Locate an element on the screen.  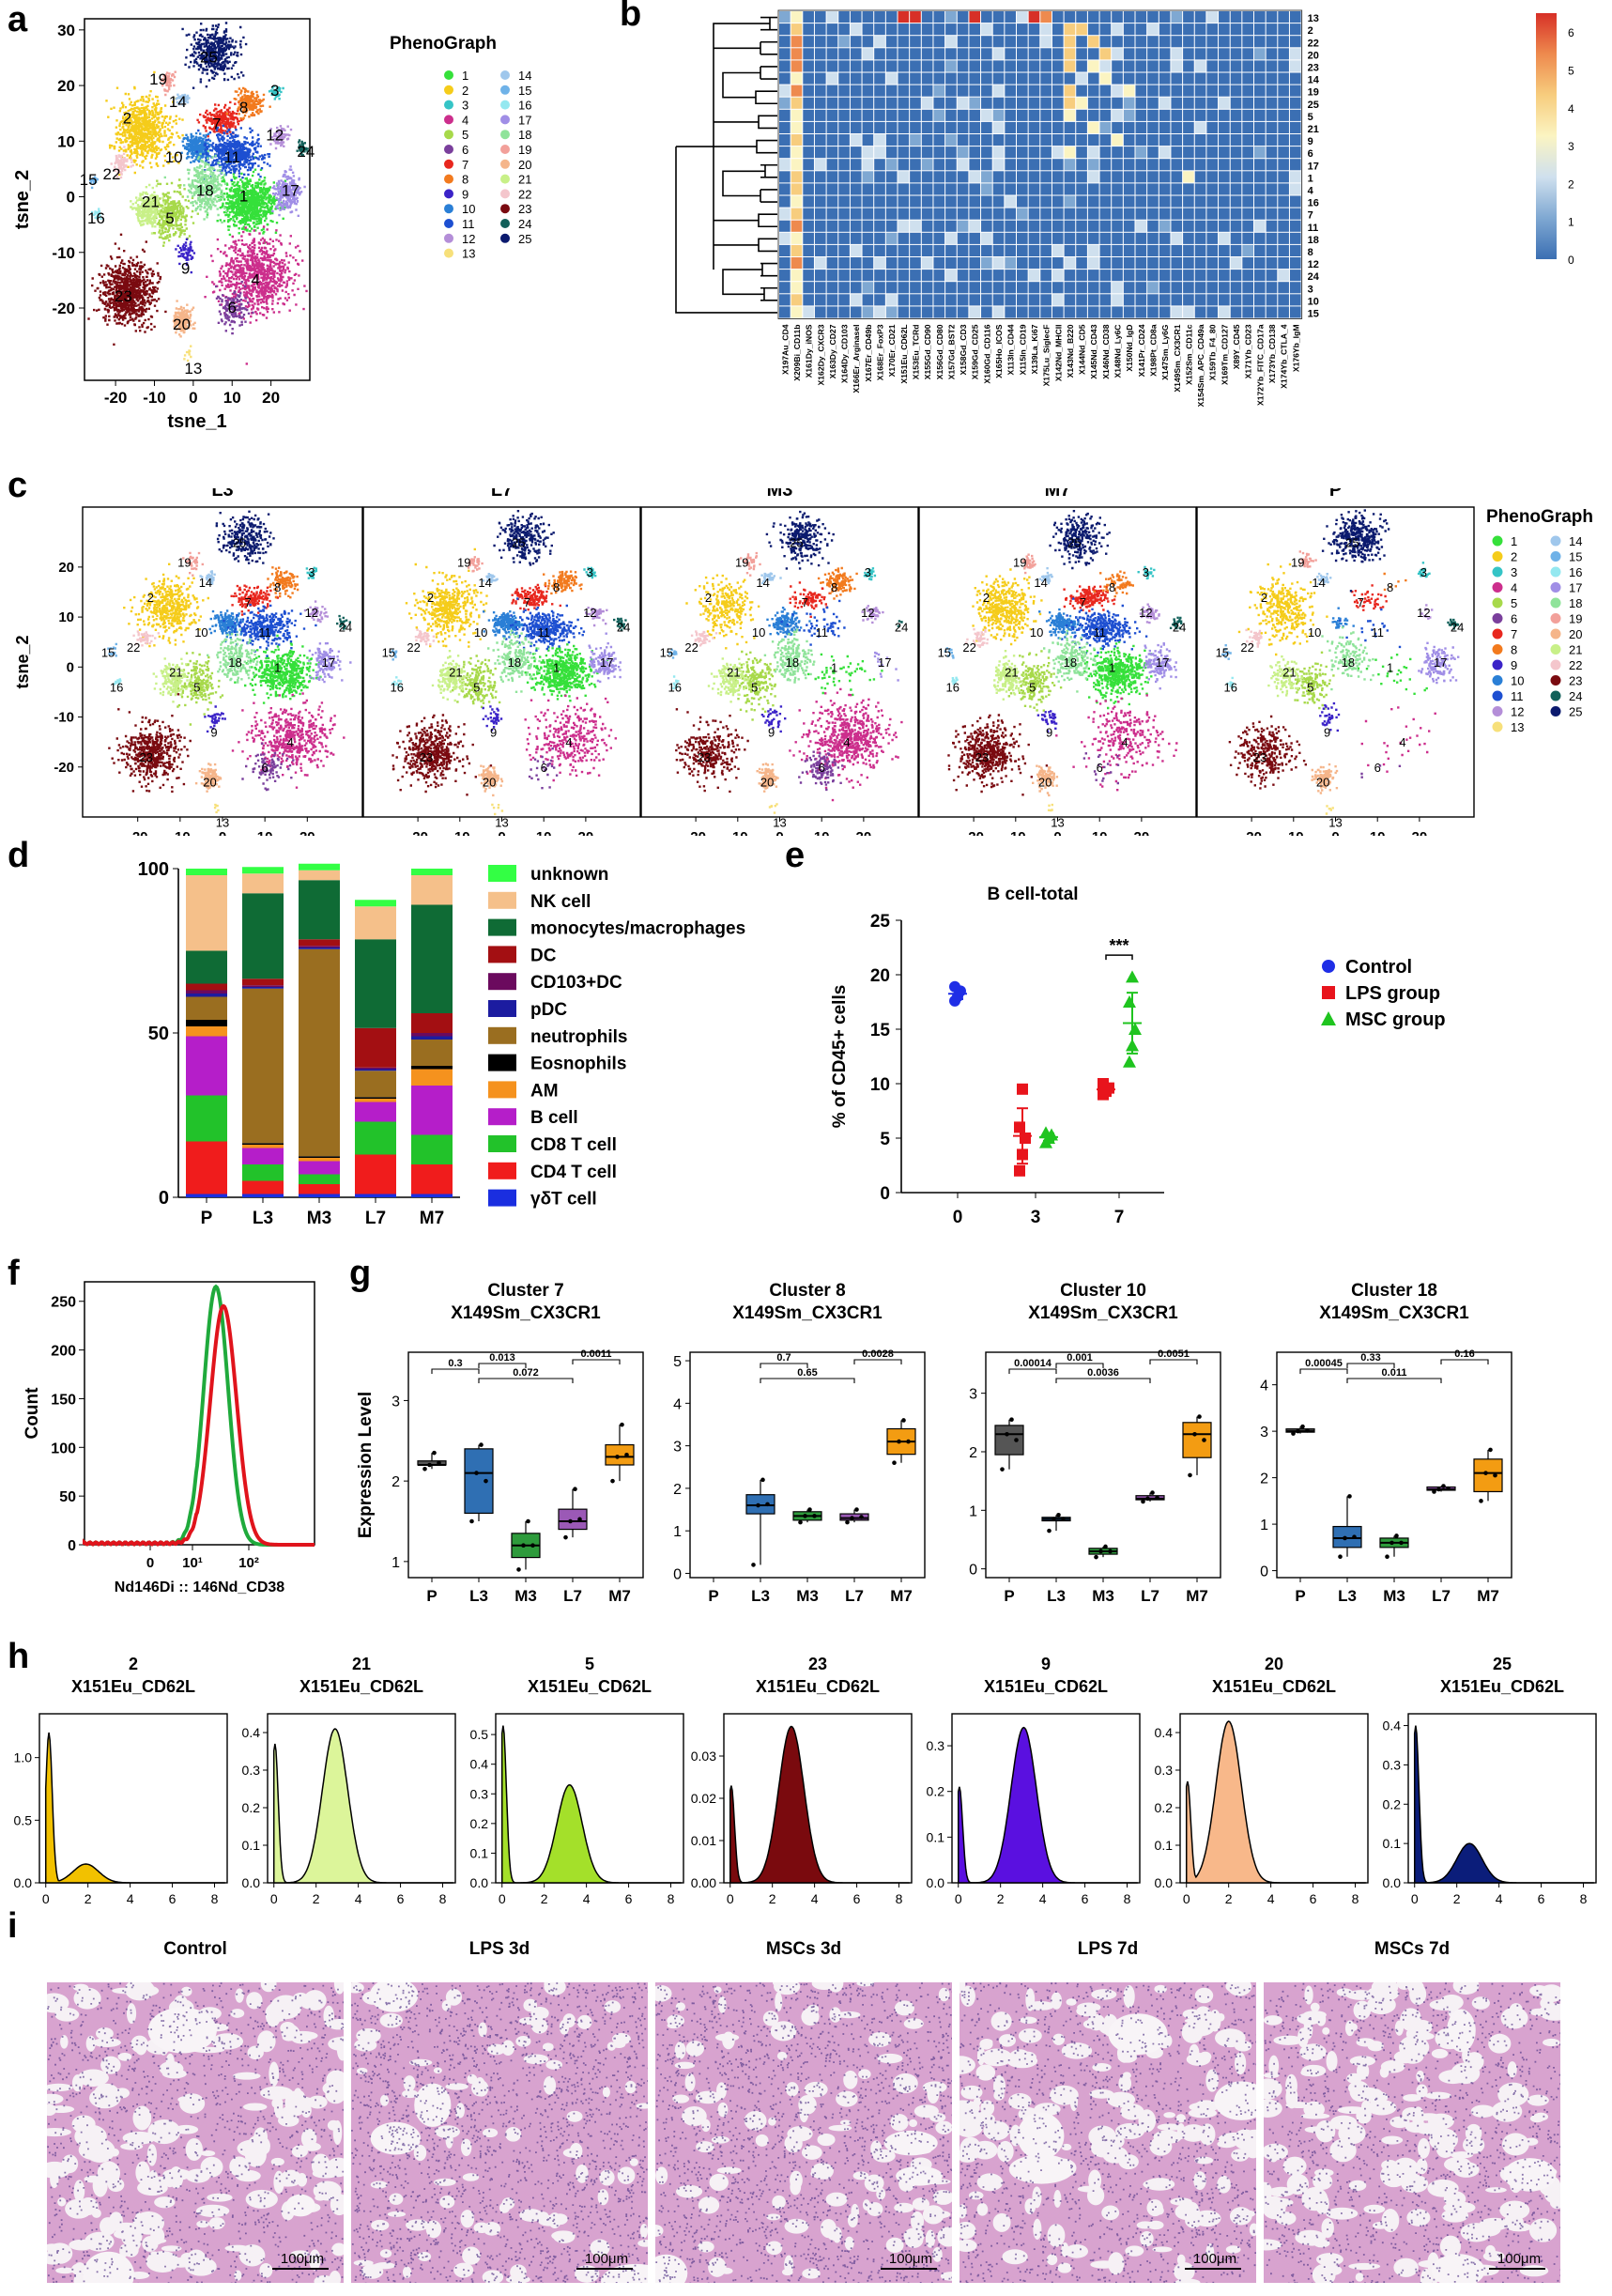
bar-segment is located at coordinates (206, 872).